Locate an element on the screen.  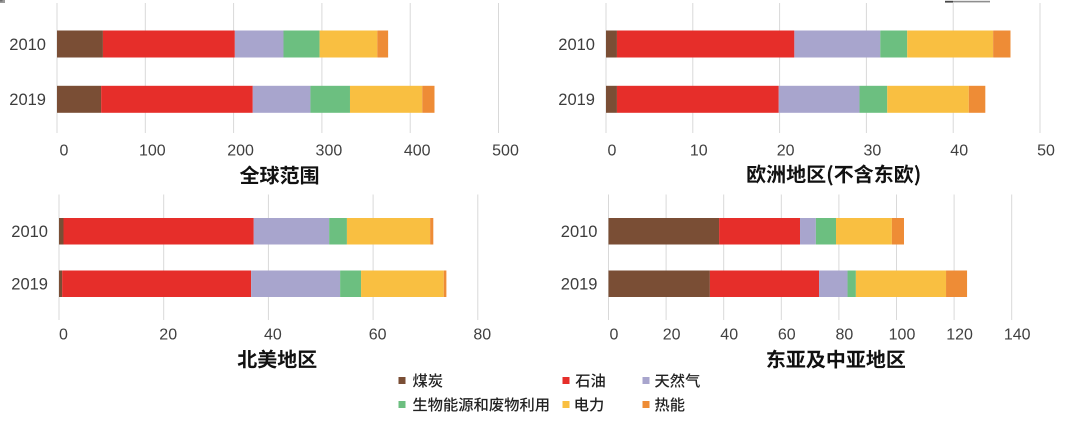
svg-text: 30 is located at coordinates (873, 151).